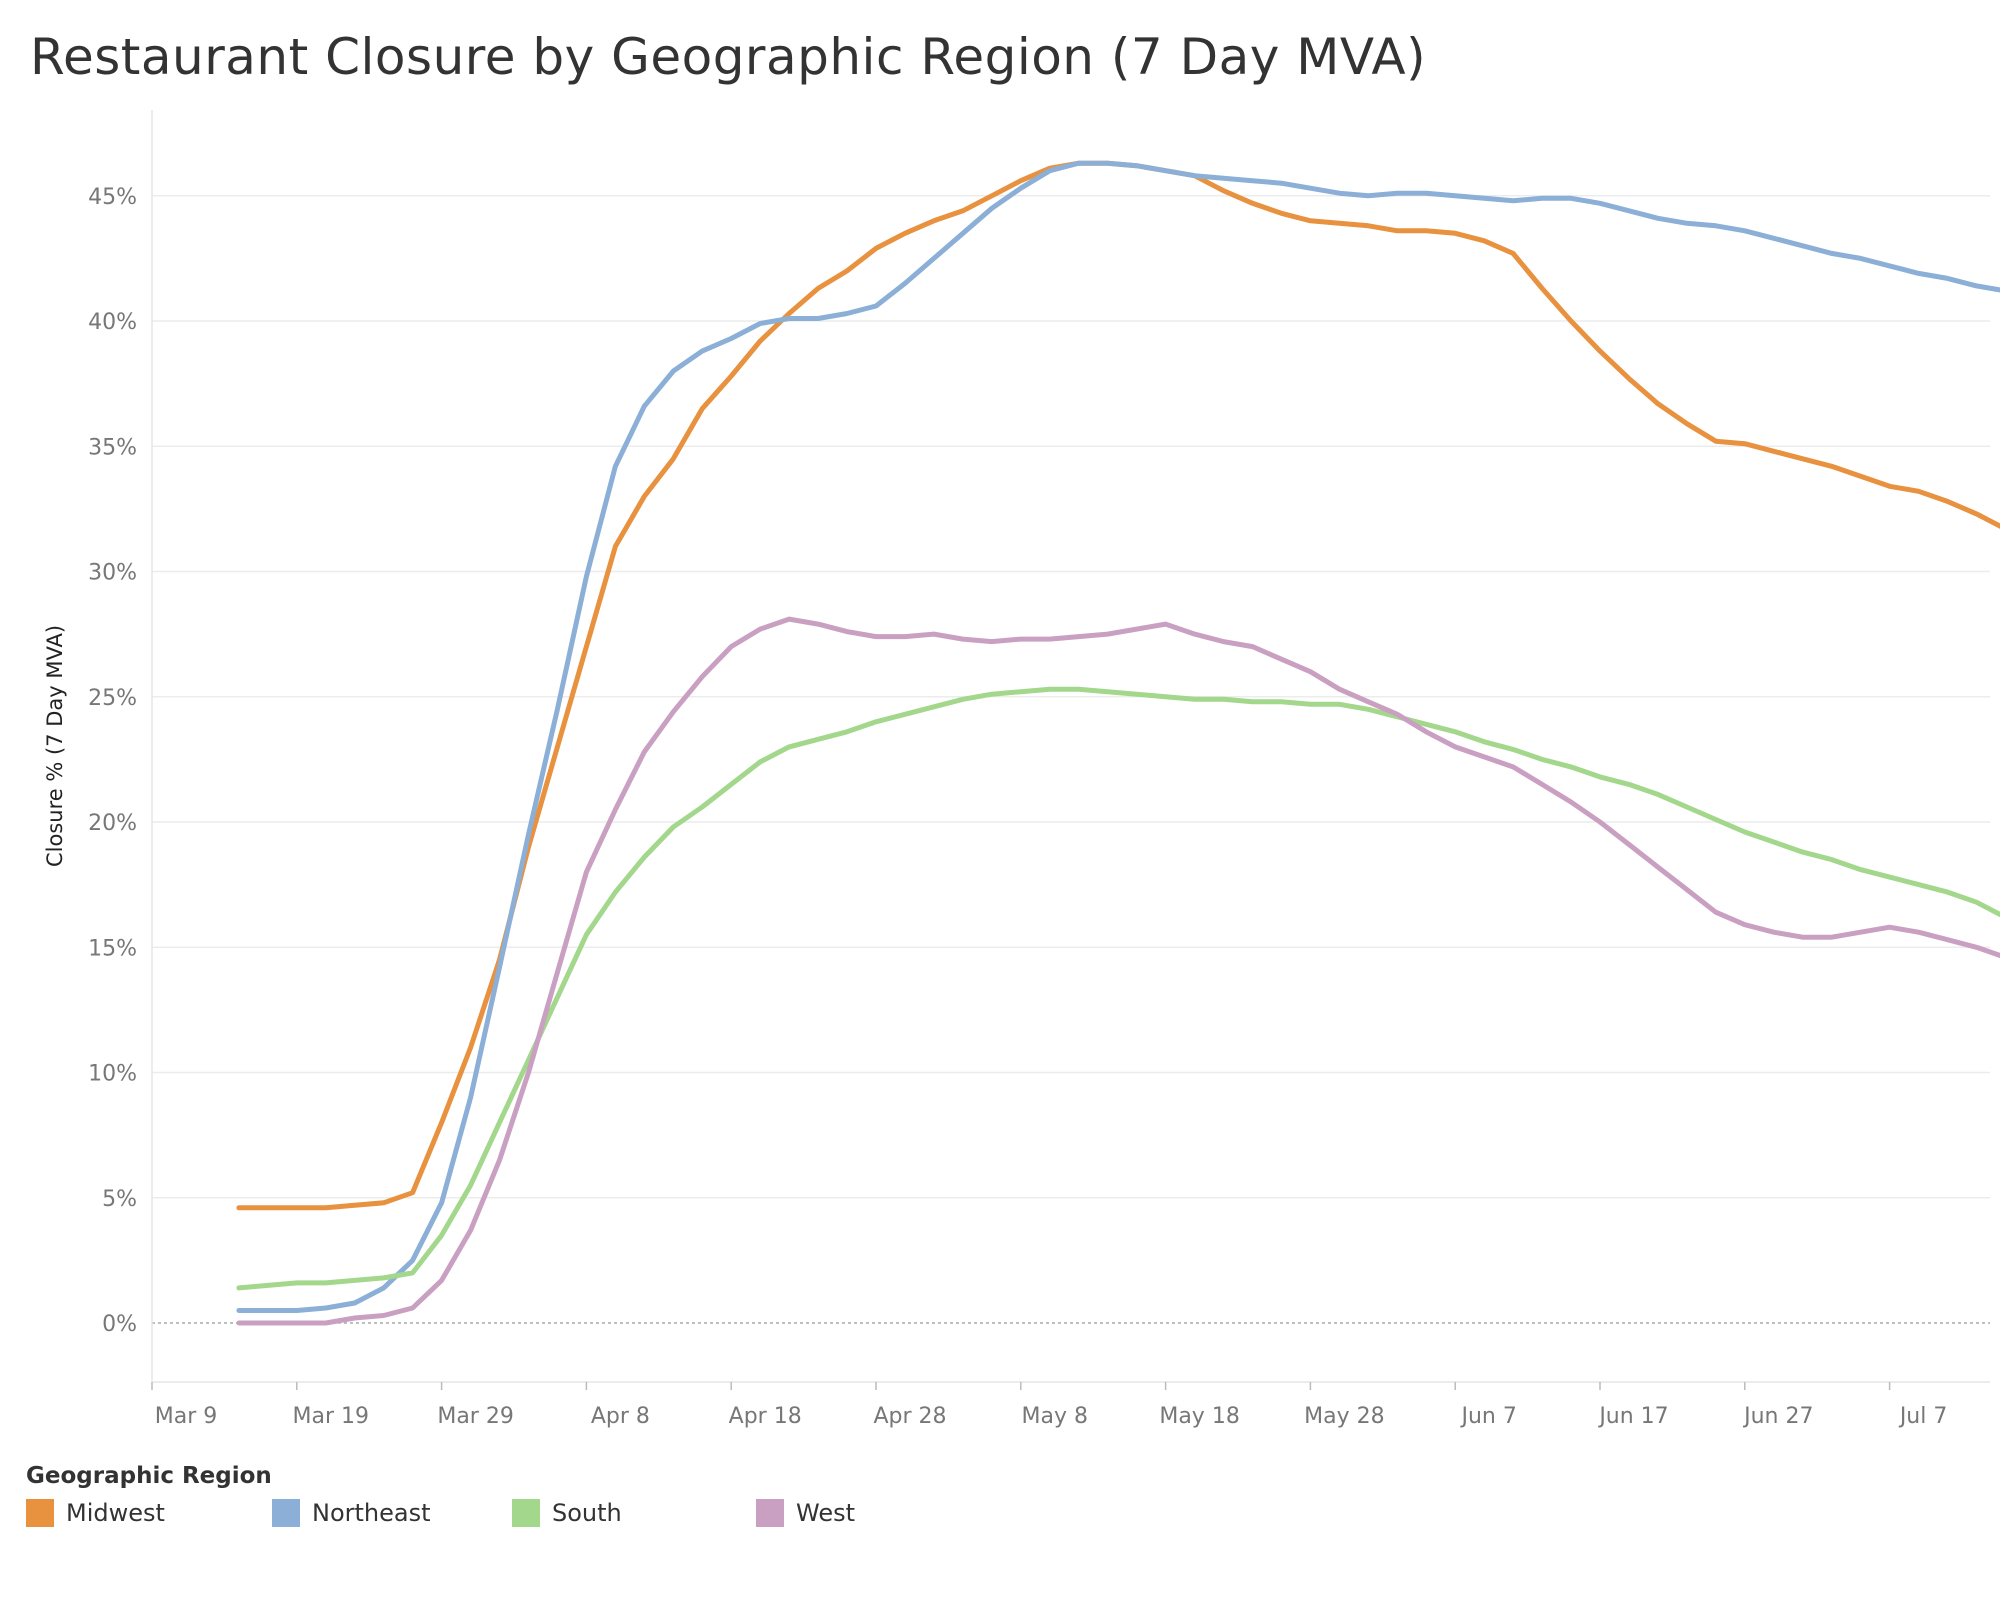  I want to click on y-axis-label: Closure % (7 Day MVA), so click(55, 746).